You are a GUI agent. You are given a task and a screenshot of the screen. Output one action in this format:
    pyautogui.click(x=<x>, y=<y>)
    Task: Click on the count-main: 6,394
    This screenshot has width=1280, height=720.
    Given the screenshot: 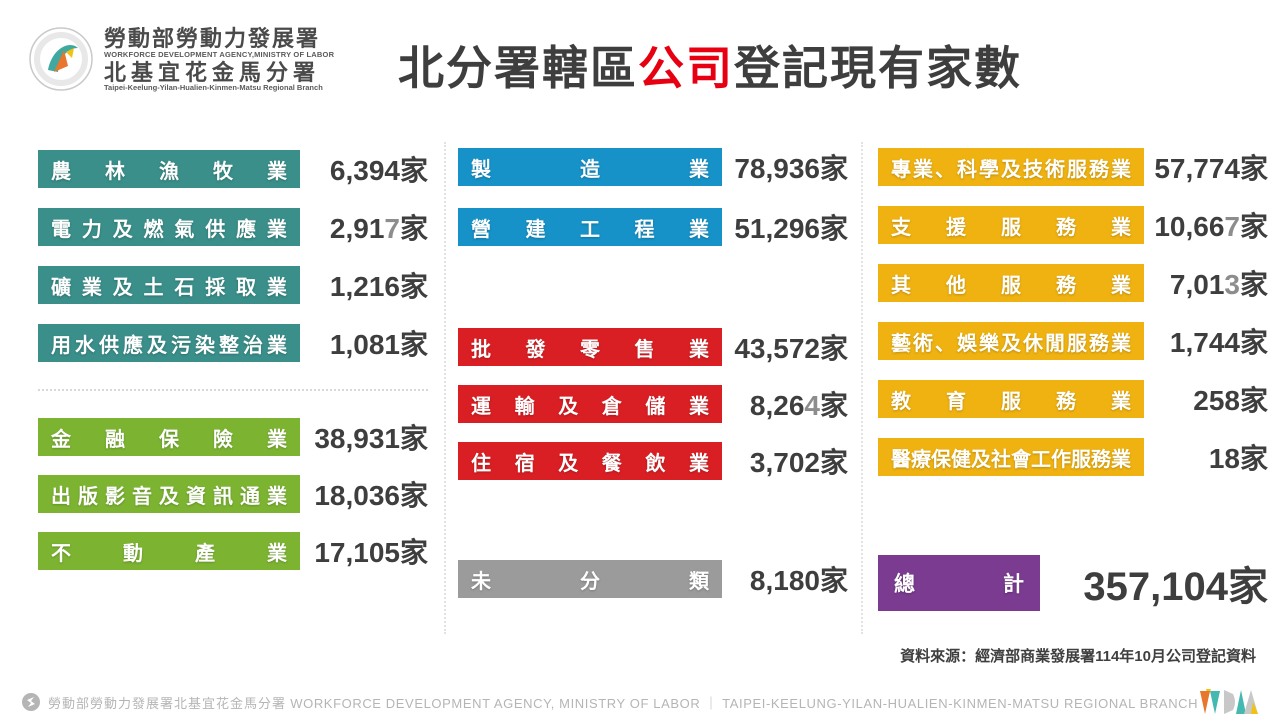 What is the action you would take?
    pyautogui.click(x=364, y=170)
    